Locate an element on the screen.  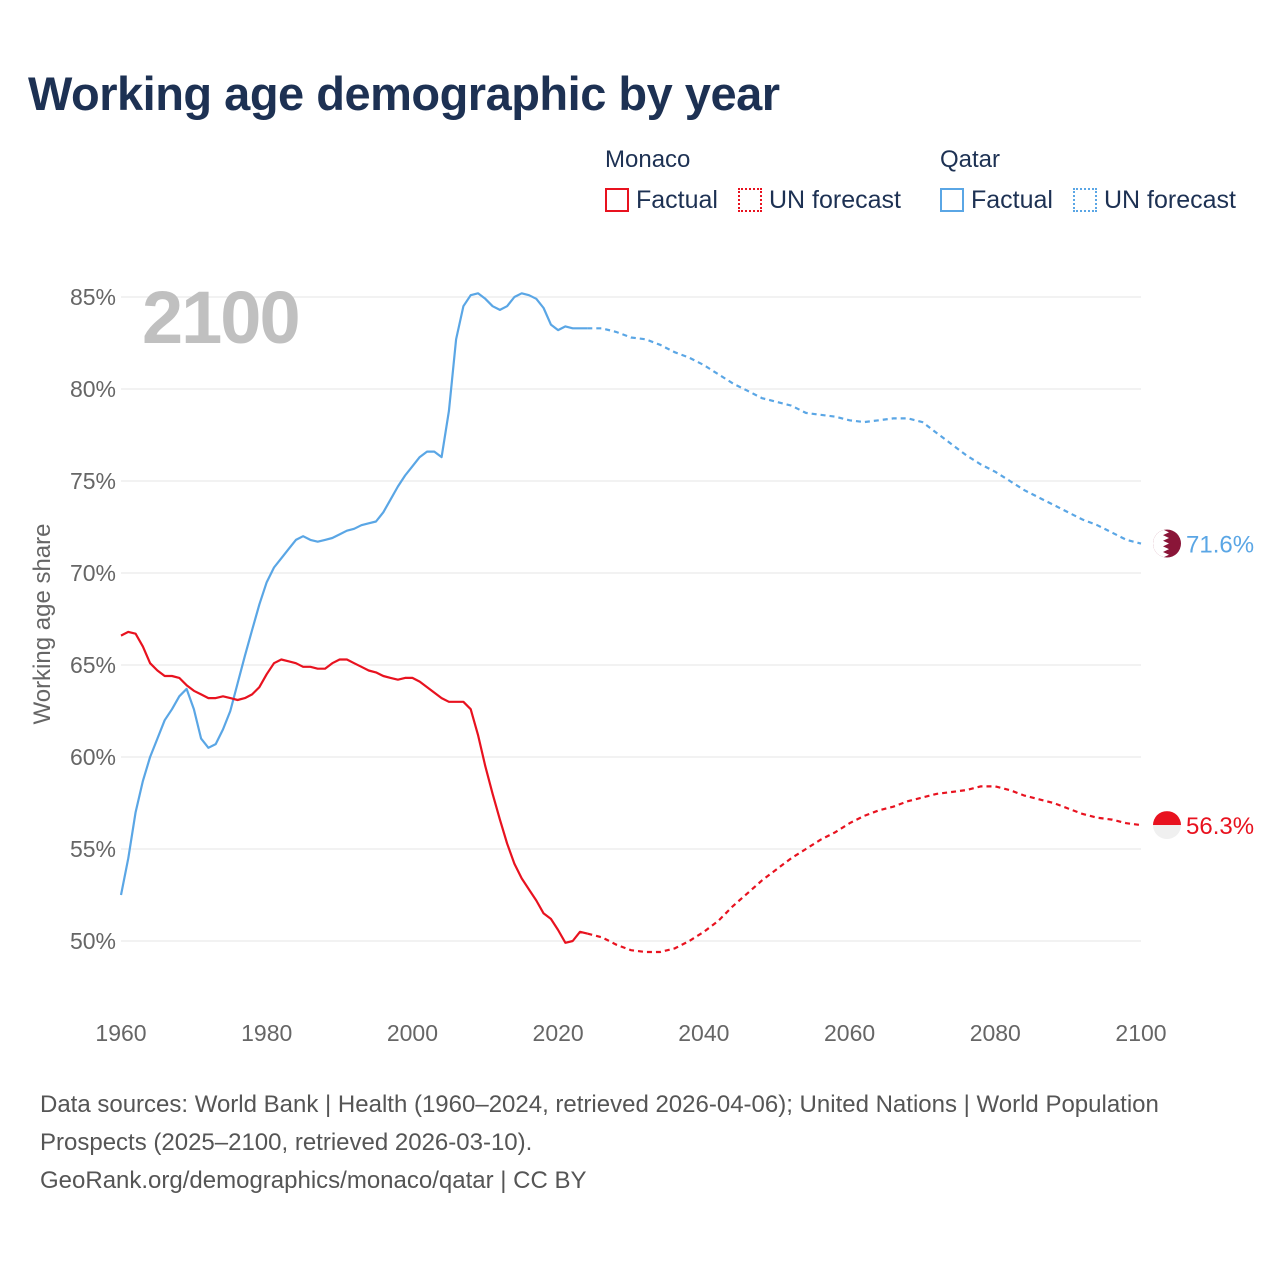
monaco-flag-icon is located at coordinates (1167, 825).